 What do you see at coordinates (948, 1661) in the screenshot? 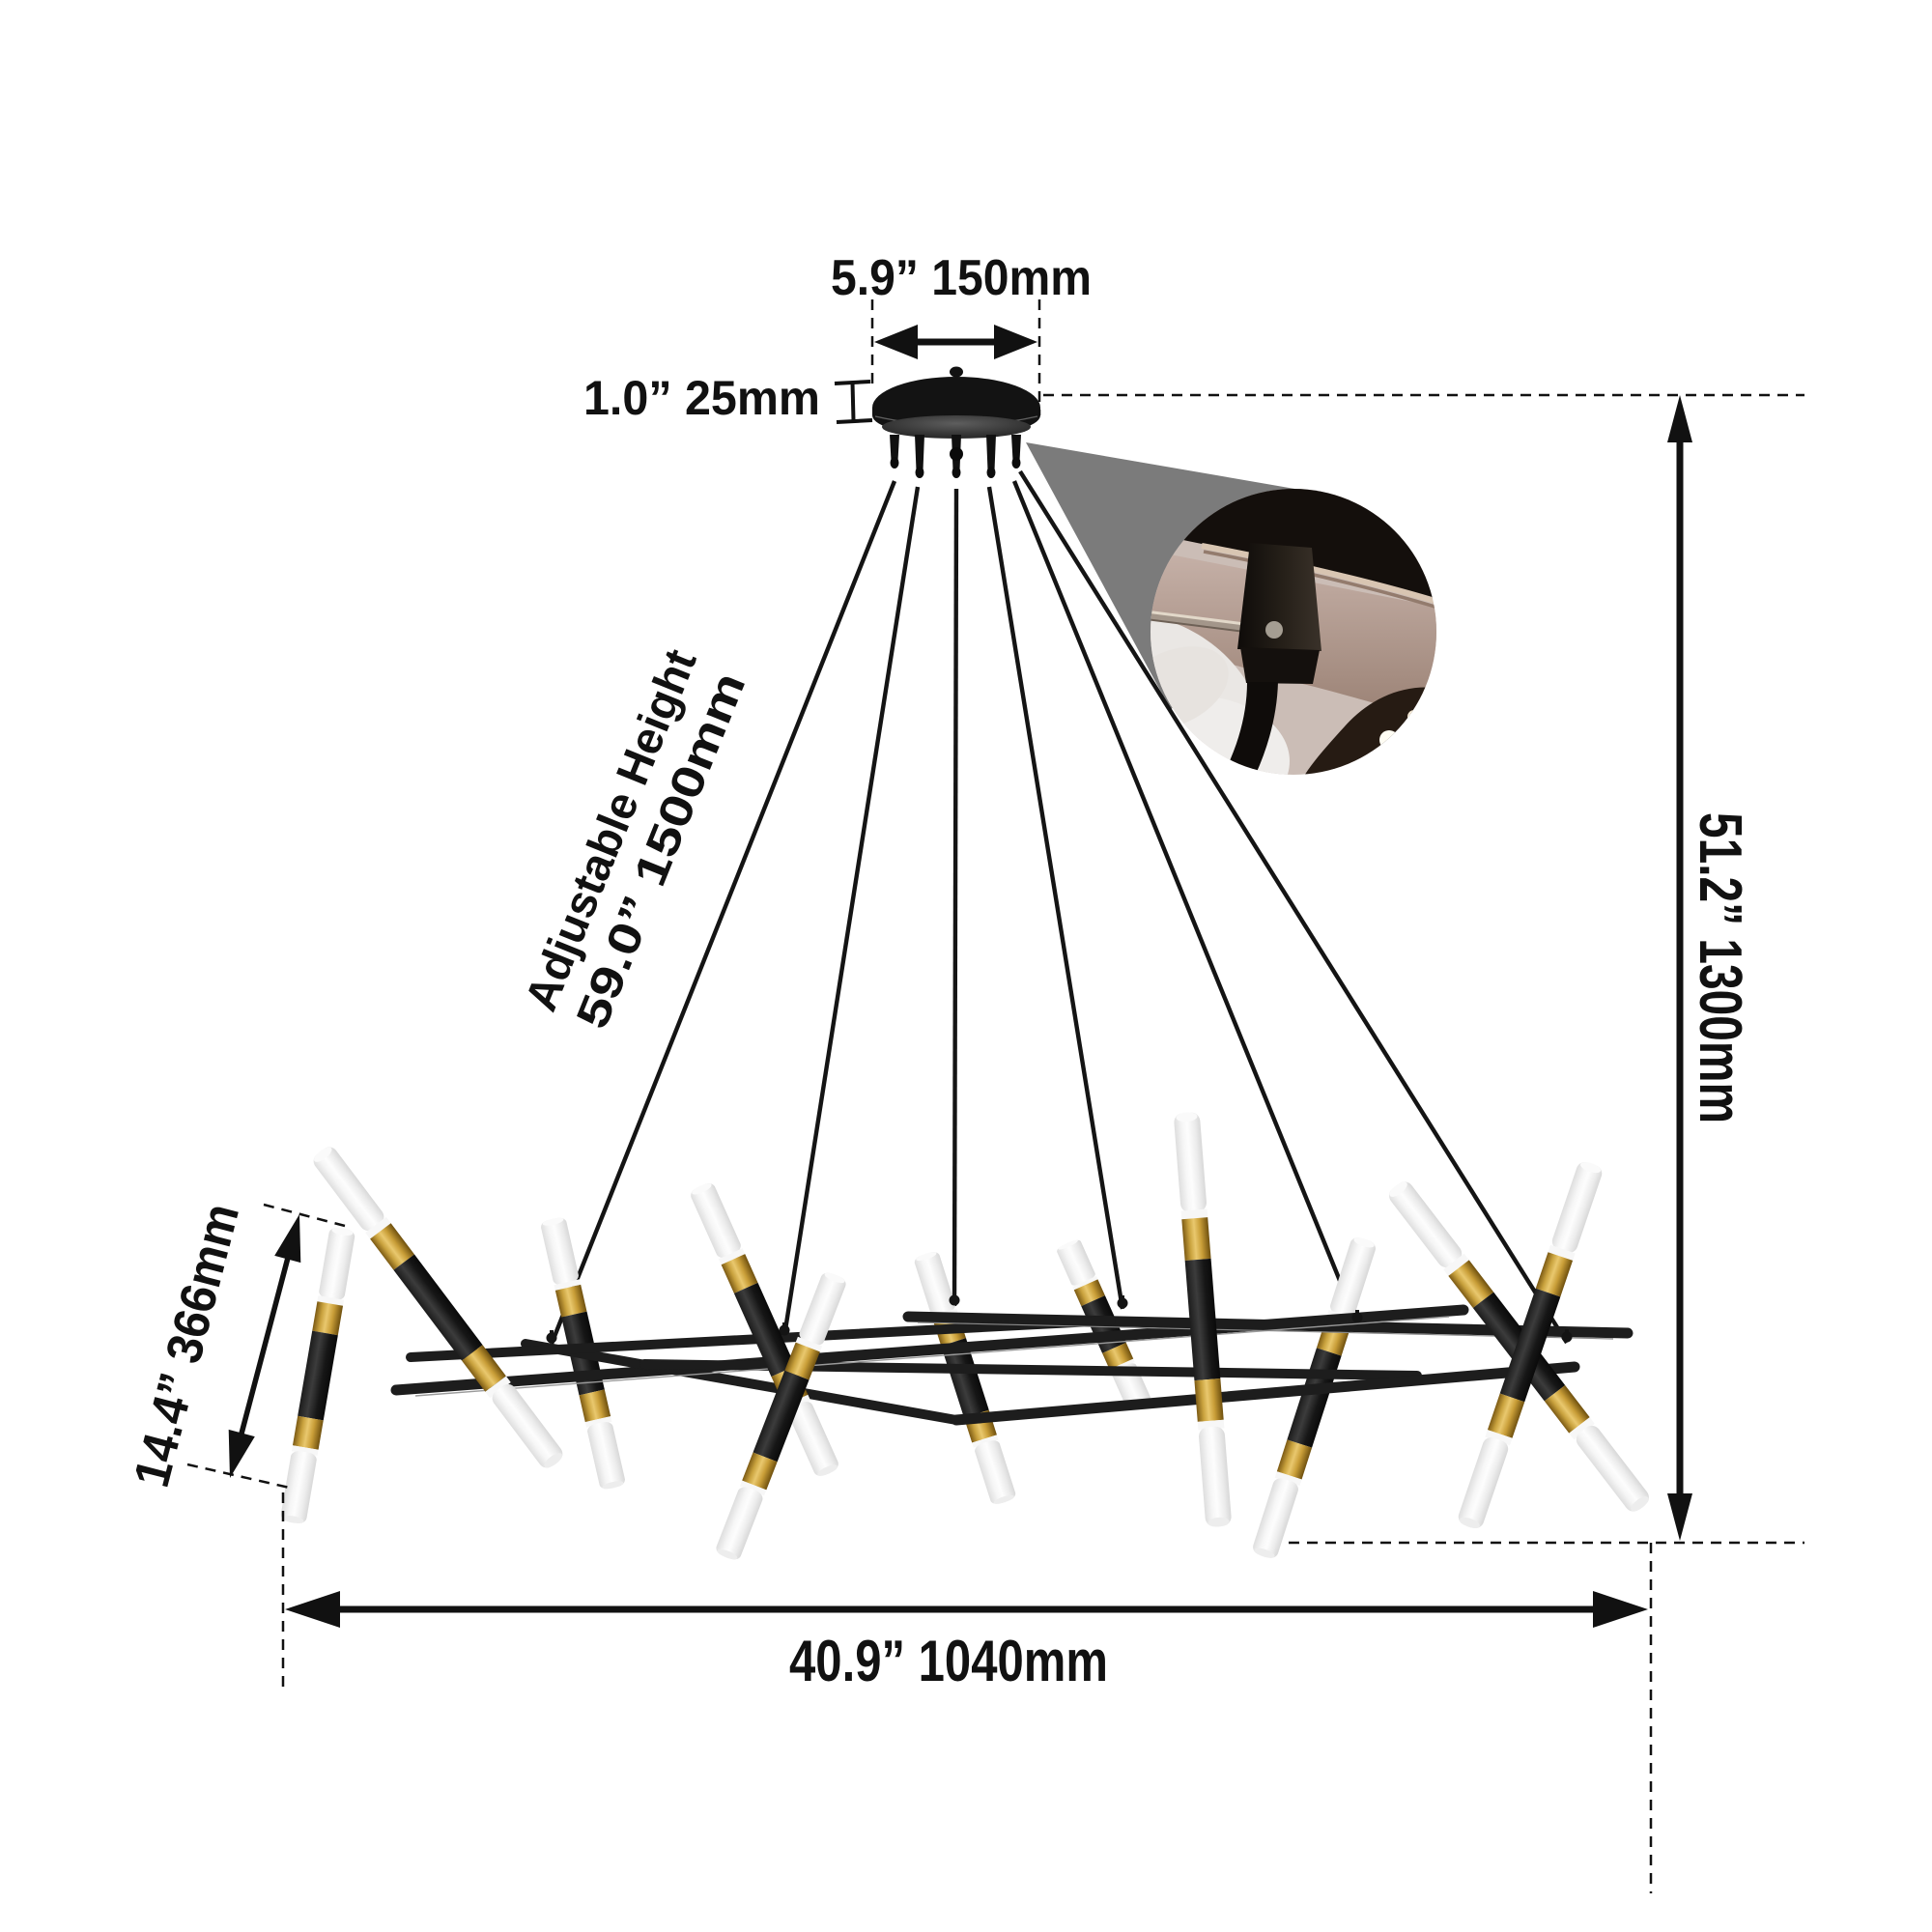
I see `svg-text: 40.9” 1040mm` at bounding box center [948, 1661].